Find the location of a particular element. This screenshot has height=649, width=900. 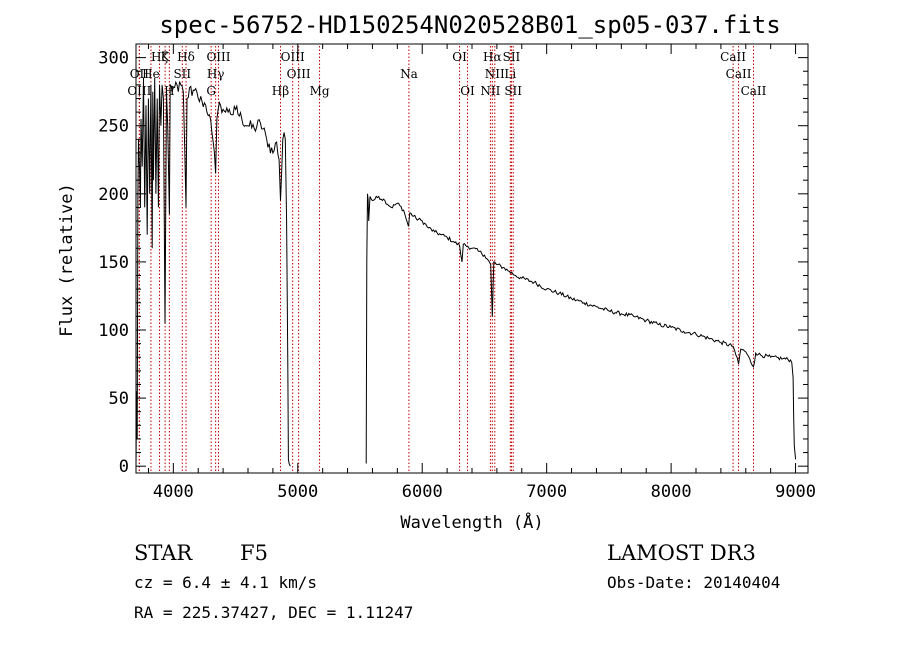

spectrum-line-blue is located at coordinates (213, 272).